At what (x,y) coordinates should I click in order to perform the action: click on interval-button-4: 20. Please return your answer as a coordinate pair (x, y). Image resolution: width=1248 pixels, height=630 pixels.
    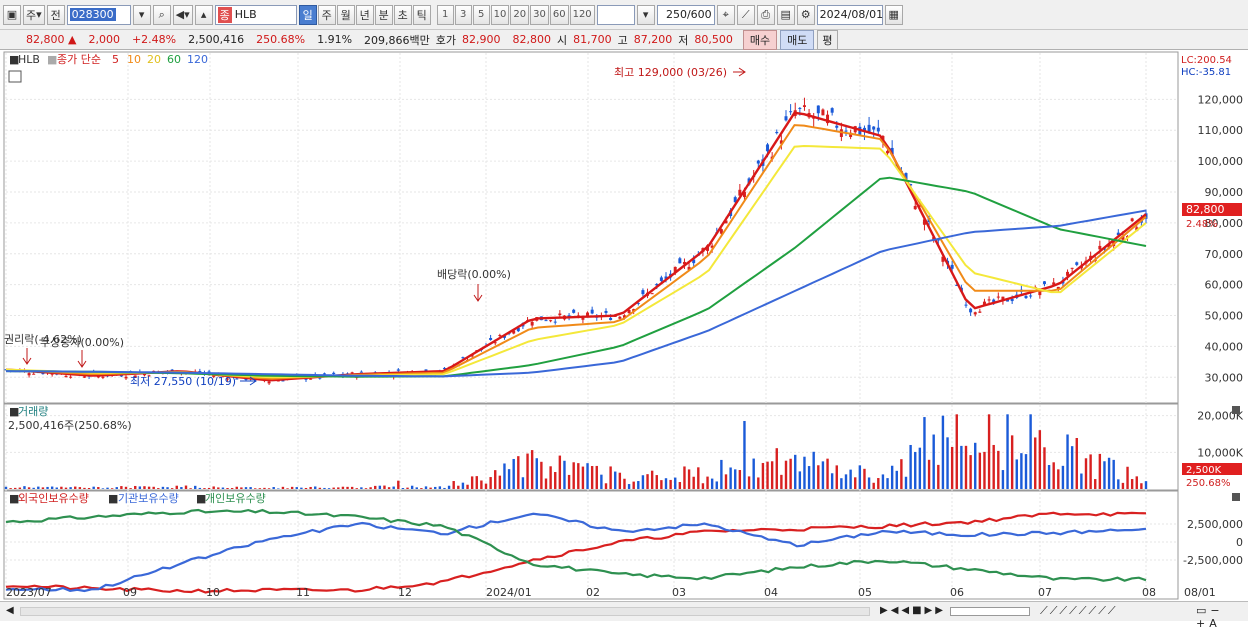
    Looking at the image, I should click on (520, 14).